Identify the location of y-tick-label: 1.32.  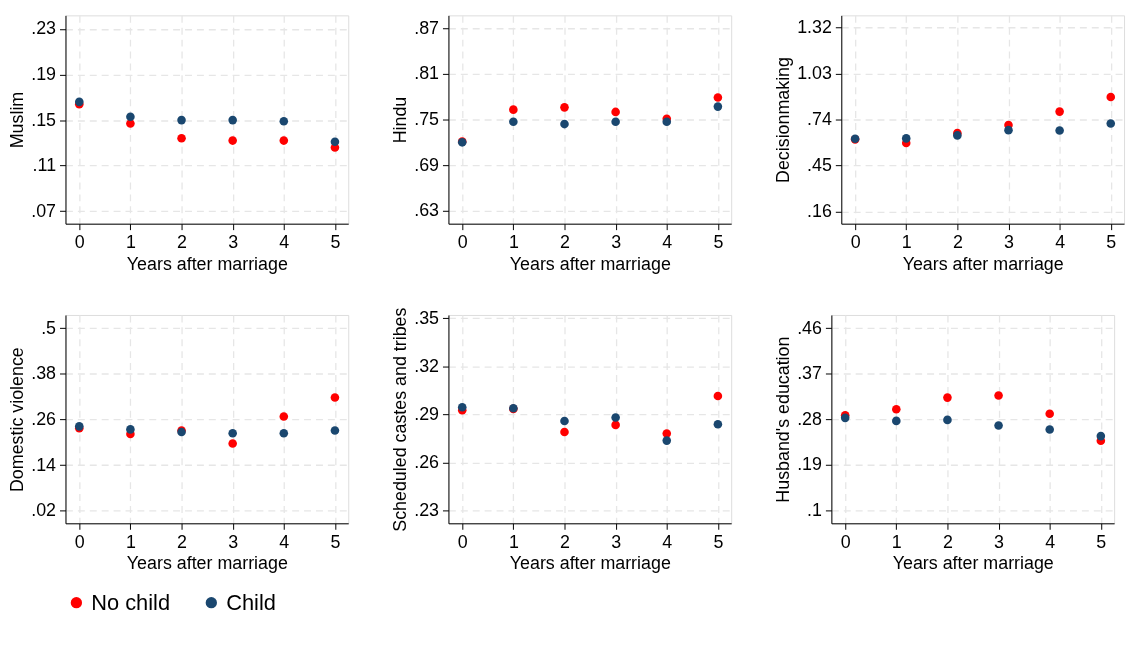
(814, 27).